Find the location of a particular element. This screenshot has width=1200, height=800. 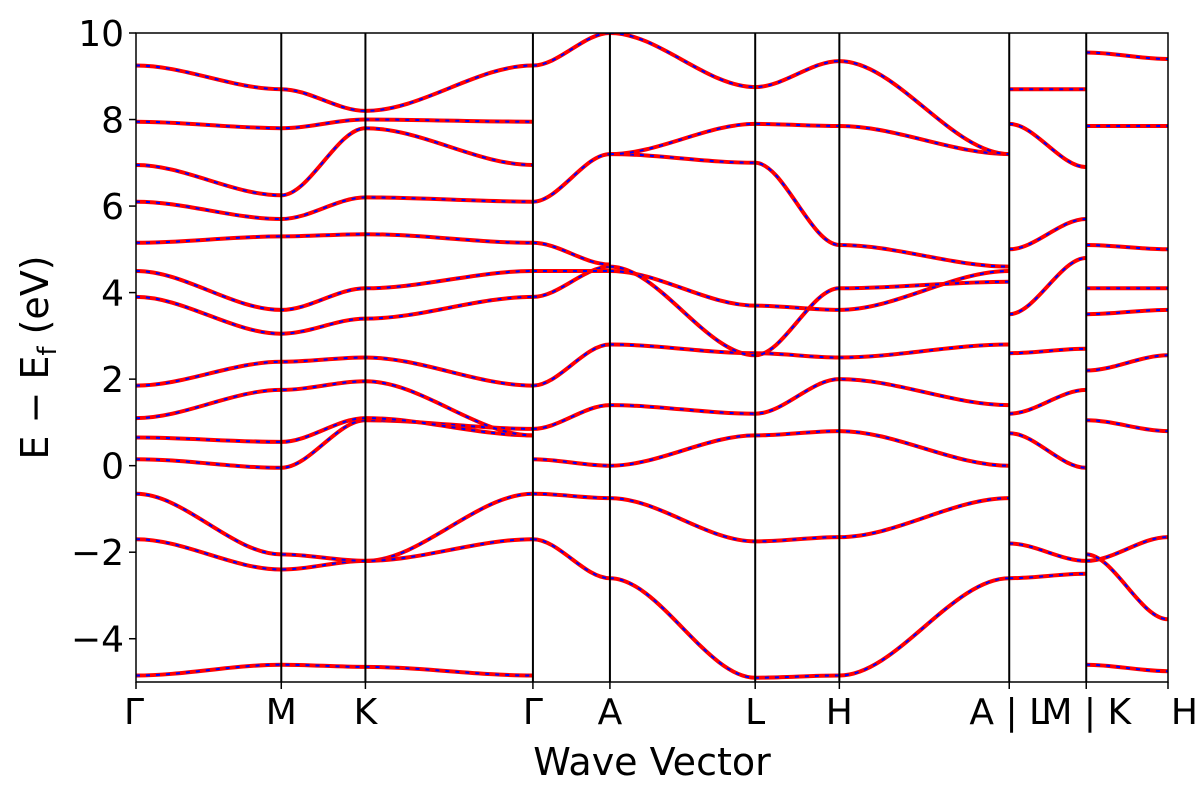

band-line-blue-s0-b1 is located at coordinates (334, 531).